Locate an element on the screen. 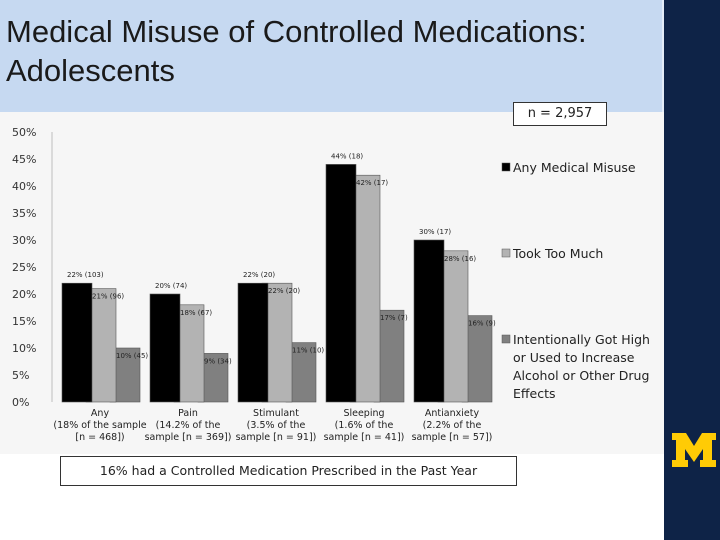  data-label-took-too-much: 18% (67) is located at coordinates (196, 313).